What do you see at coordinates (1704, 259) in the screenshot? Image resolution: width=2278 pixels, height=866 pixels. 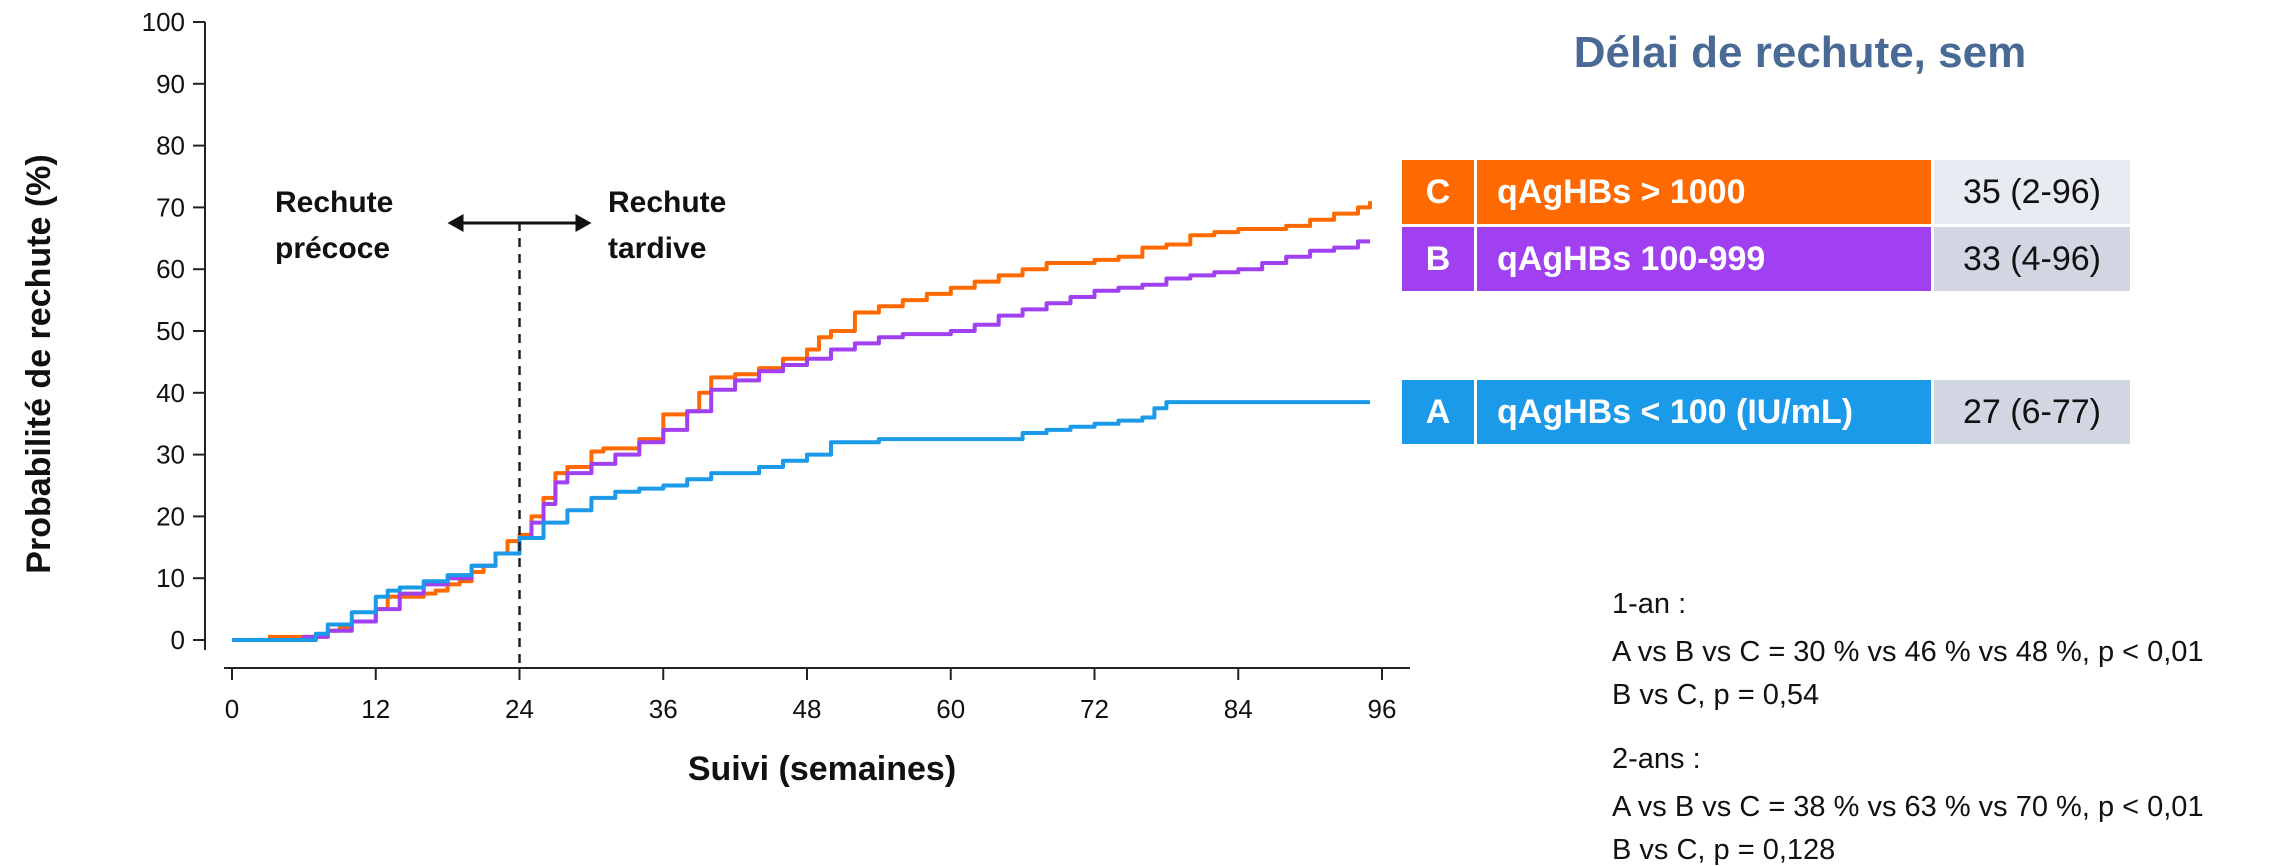 I see `legend-label-b: qAgHBs 100-999` at bounding box center [1704, 259].